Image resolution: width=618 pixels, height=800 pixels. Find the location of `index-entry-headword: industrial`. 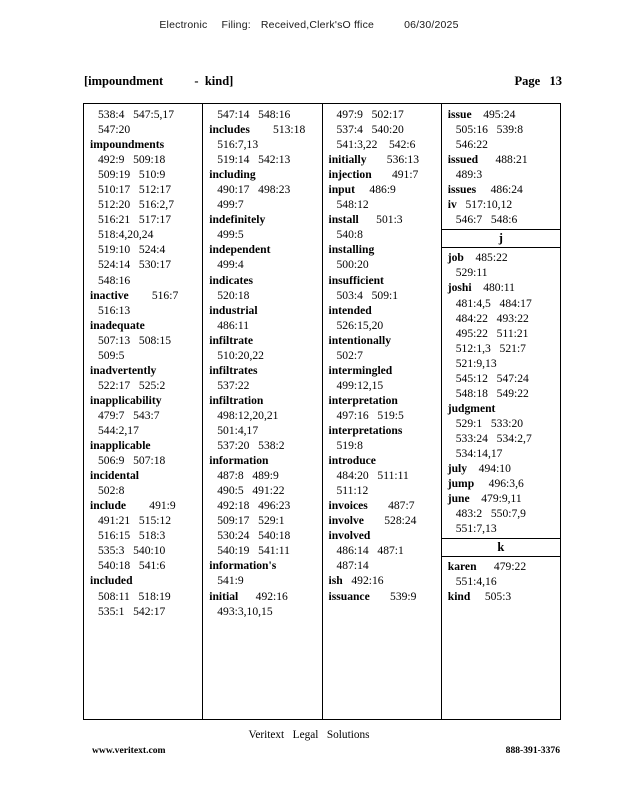

index-entry-headword: industrial is located at coordinates (262, 310).